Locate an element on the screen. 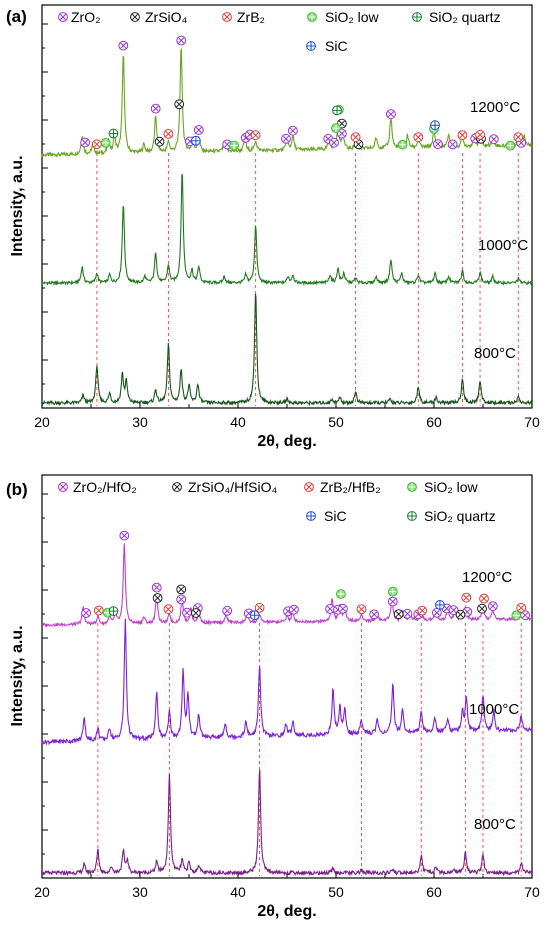  panel-label: (b) is located at coordinates (17, 489).